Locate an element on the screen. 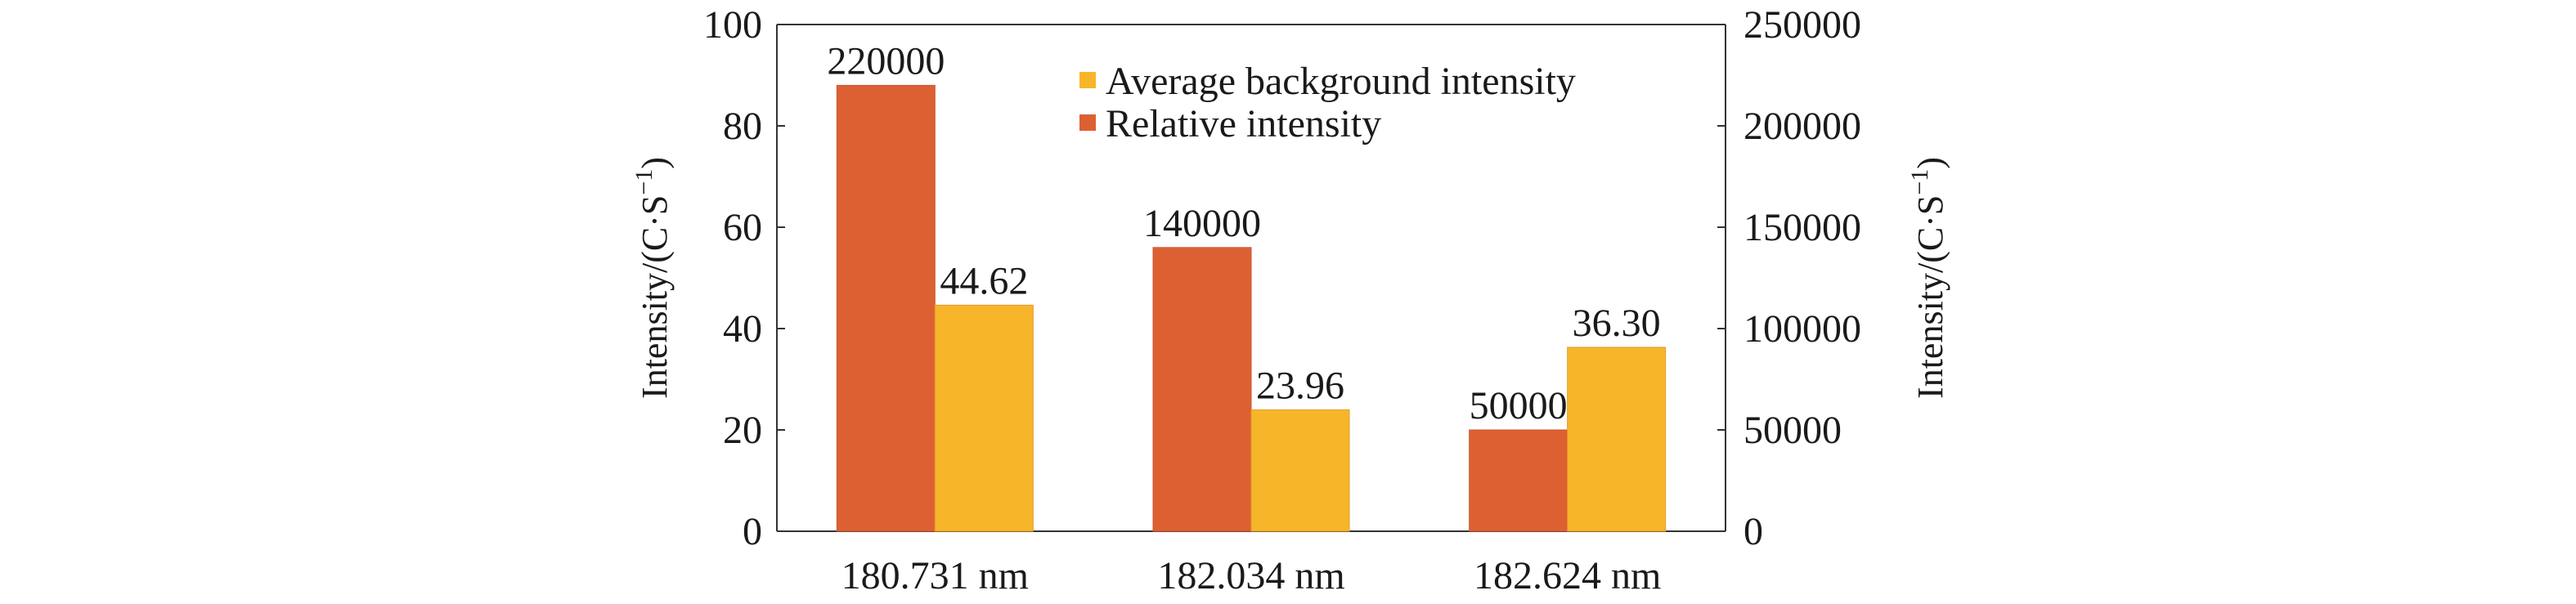  category-label: 182.034 nm is located at coordinates (1251, 575).